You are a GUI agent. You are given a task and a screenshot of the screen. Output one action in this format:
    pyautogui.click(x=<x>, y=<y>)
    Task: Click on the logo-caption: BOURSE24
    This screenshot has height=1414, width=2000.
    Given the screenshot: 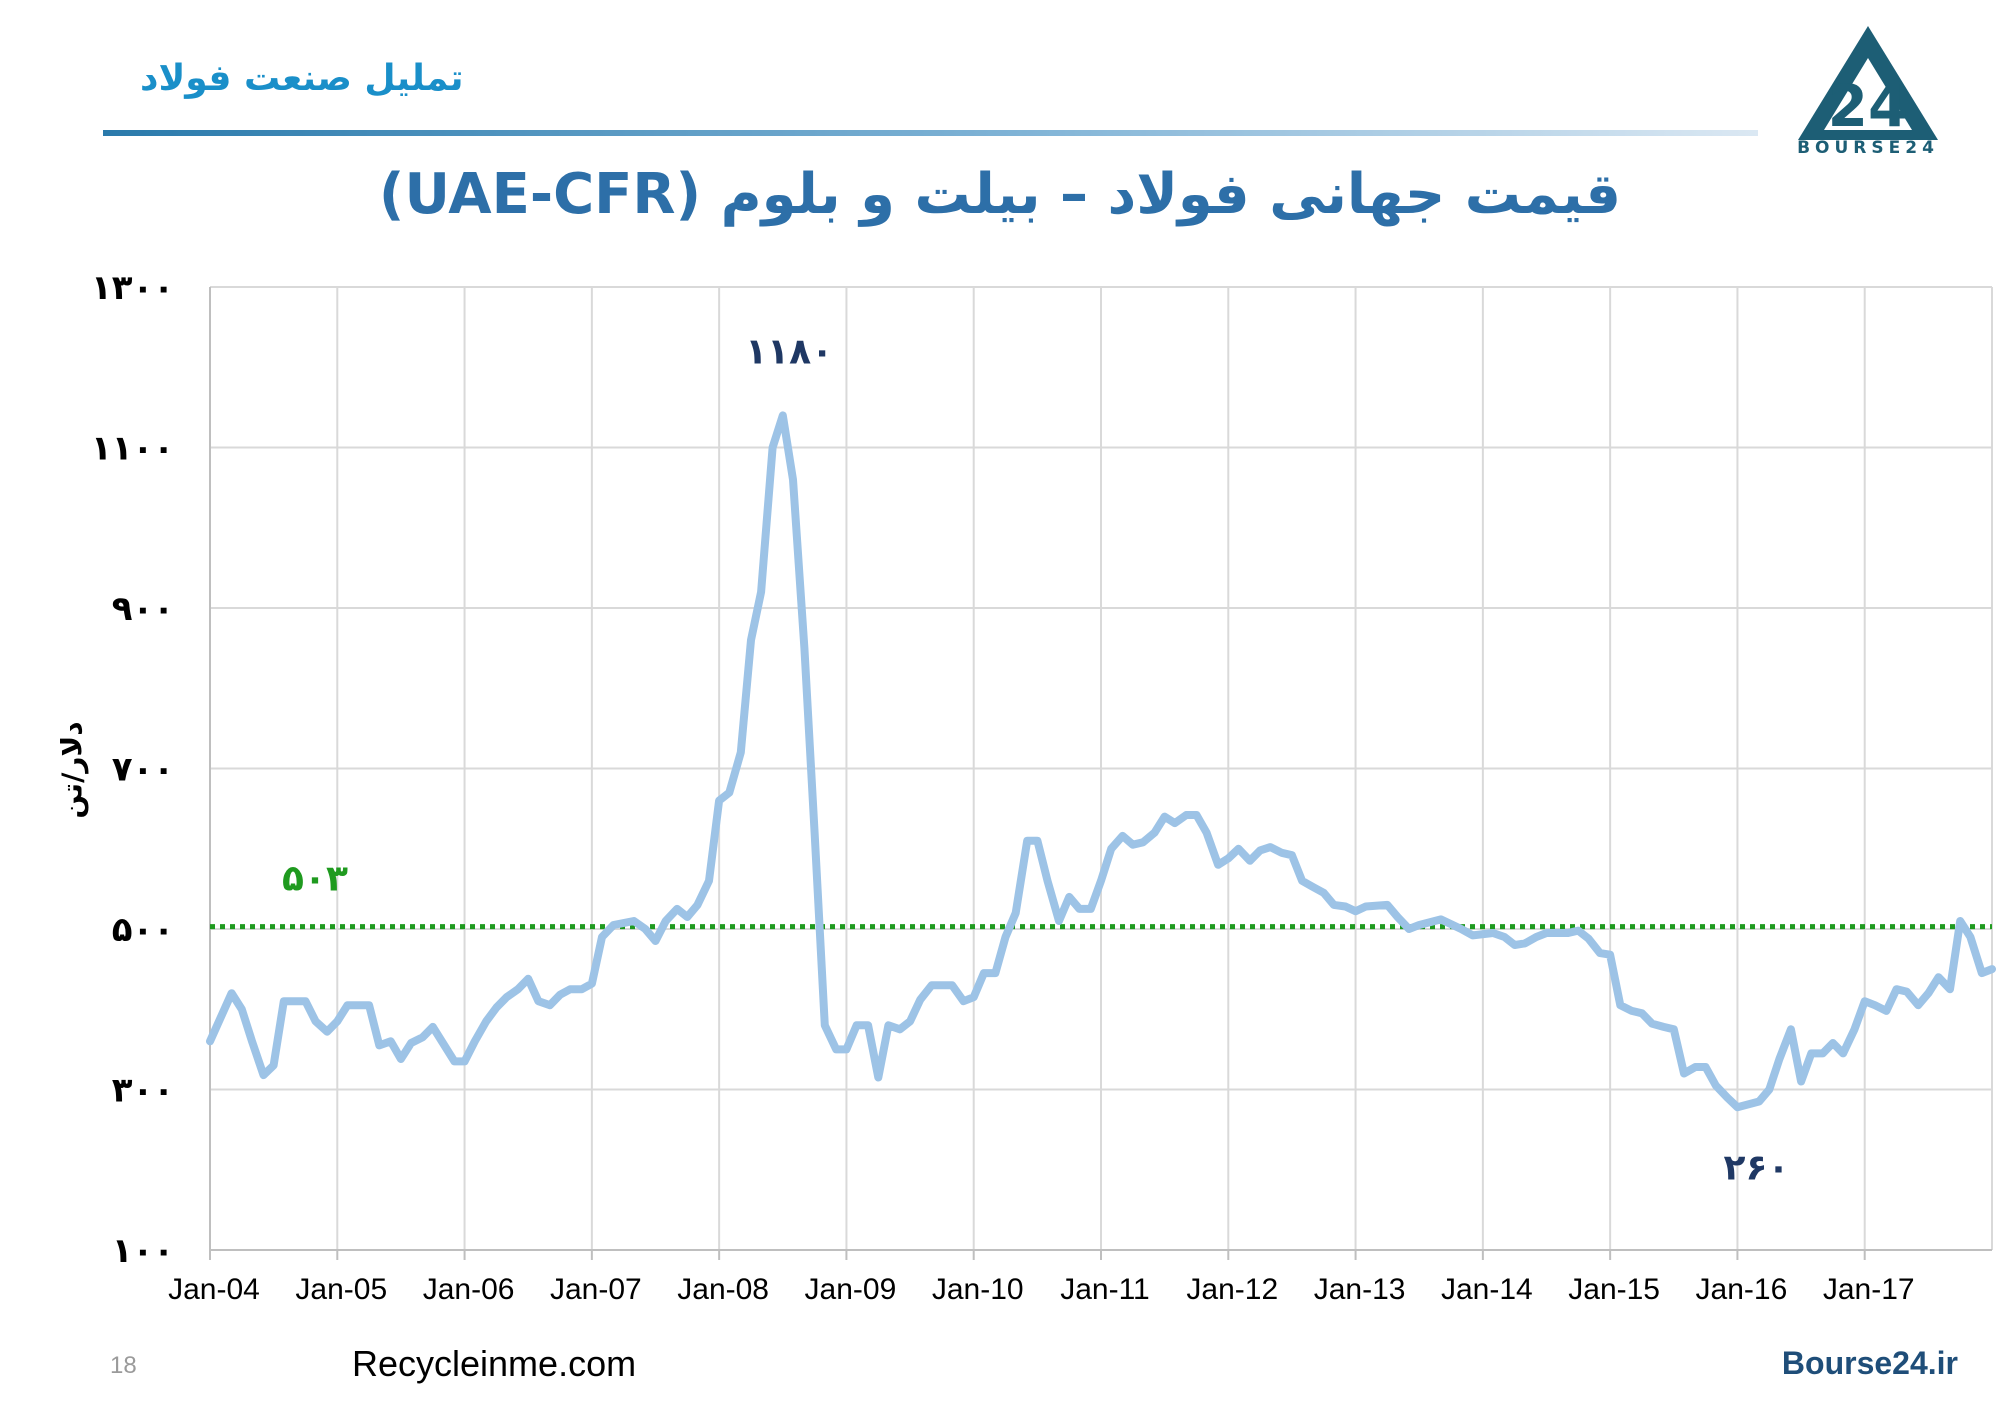 What is the action you would take?
    pyautogui.click(x=1868, y=148)
    